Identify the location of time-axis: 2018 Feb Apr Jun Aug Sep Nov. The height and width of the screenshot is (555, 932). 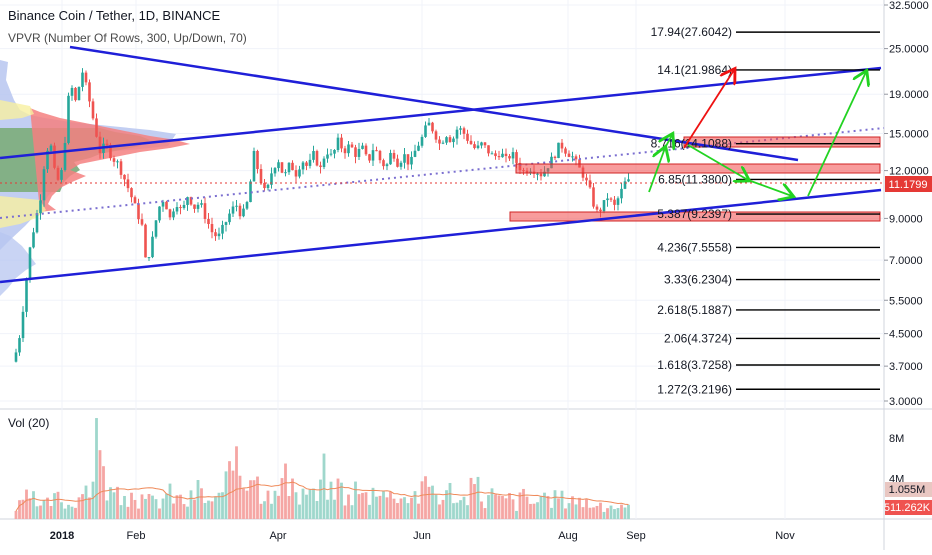
(423, 536).